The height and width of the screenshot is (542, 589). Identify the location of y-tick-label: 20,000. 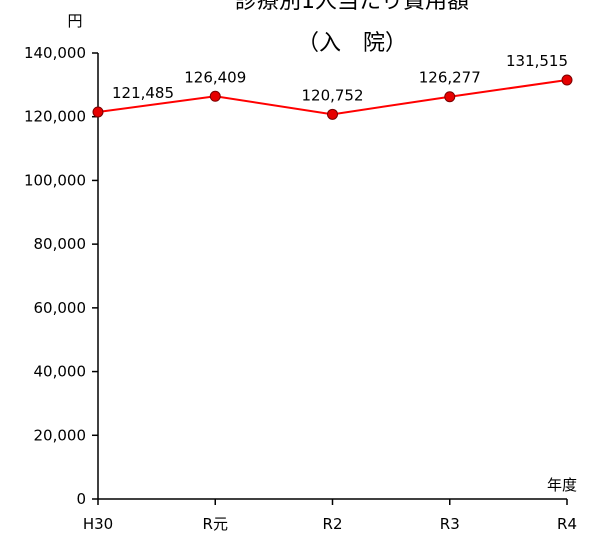
(60, 435).